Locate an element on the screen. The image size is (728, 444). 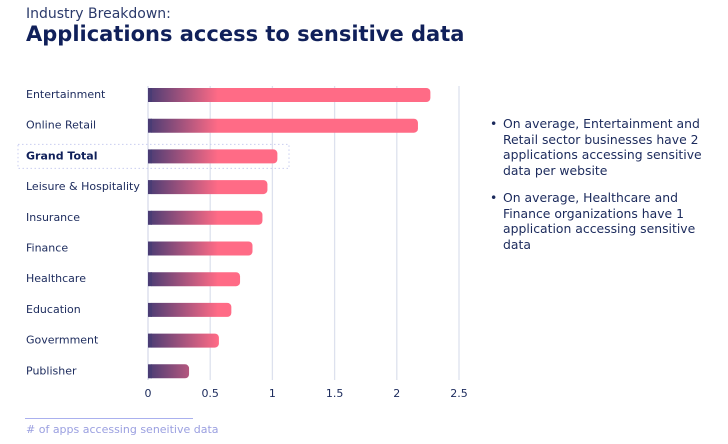
x-tick-label: 1 is located at coordinates (272, 393).